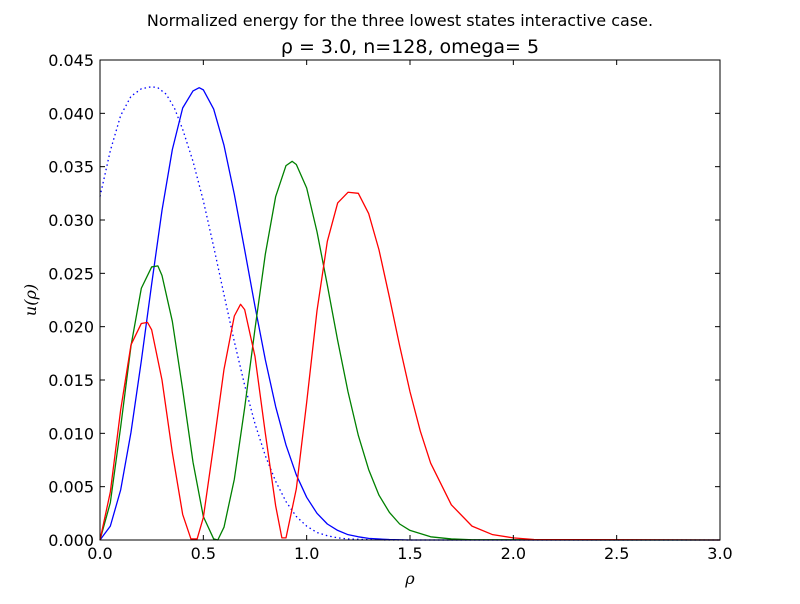 This screenshot has height=604, width=800. I want to click on x-tick-label: 0.0, so click(99, 553).